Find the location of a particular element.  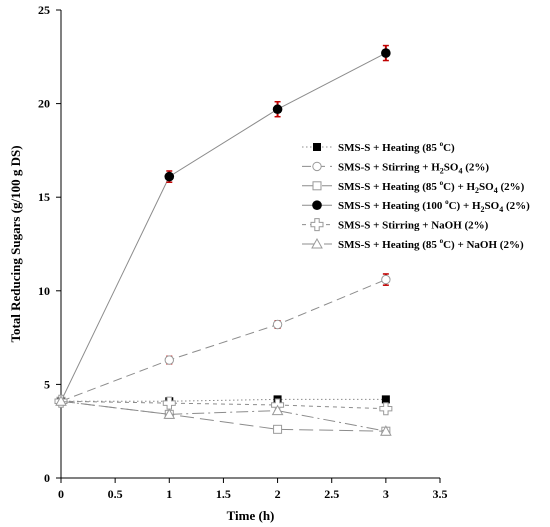

legend-item: SMS-S + Heating (85 oC) + NaOH (2%) is located at coordinates (413, 244).